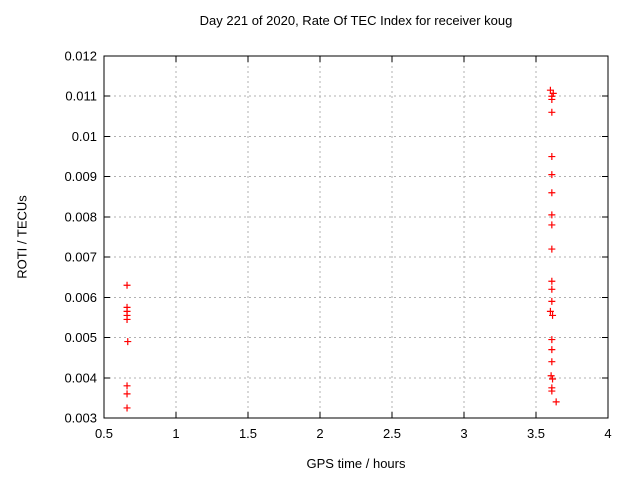 Image resolution: width=640 pixels, height=480 pixels. Describe the element at coordinates (463, 433) in the screenshot. I see `x-tick-label: 3` at that location.